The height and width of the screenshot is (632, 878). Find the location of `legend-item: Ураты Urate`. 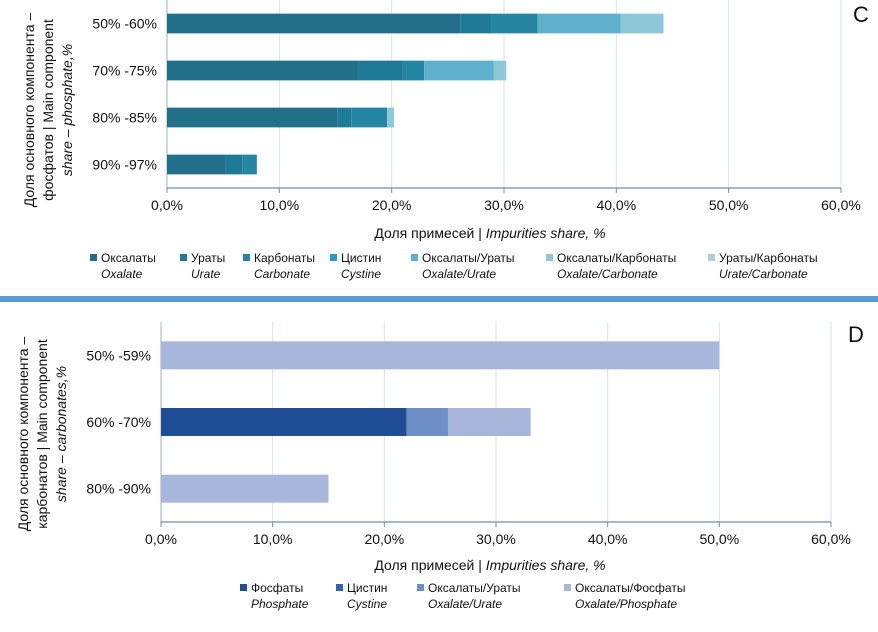

legend-item: Ураты Urate is located at coordinates (202, 266).